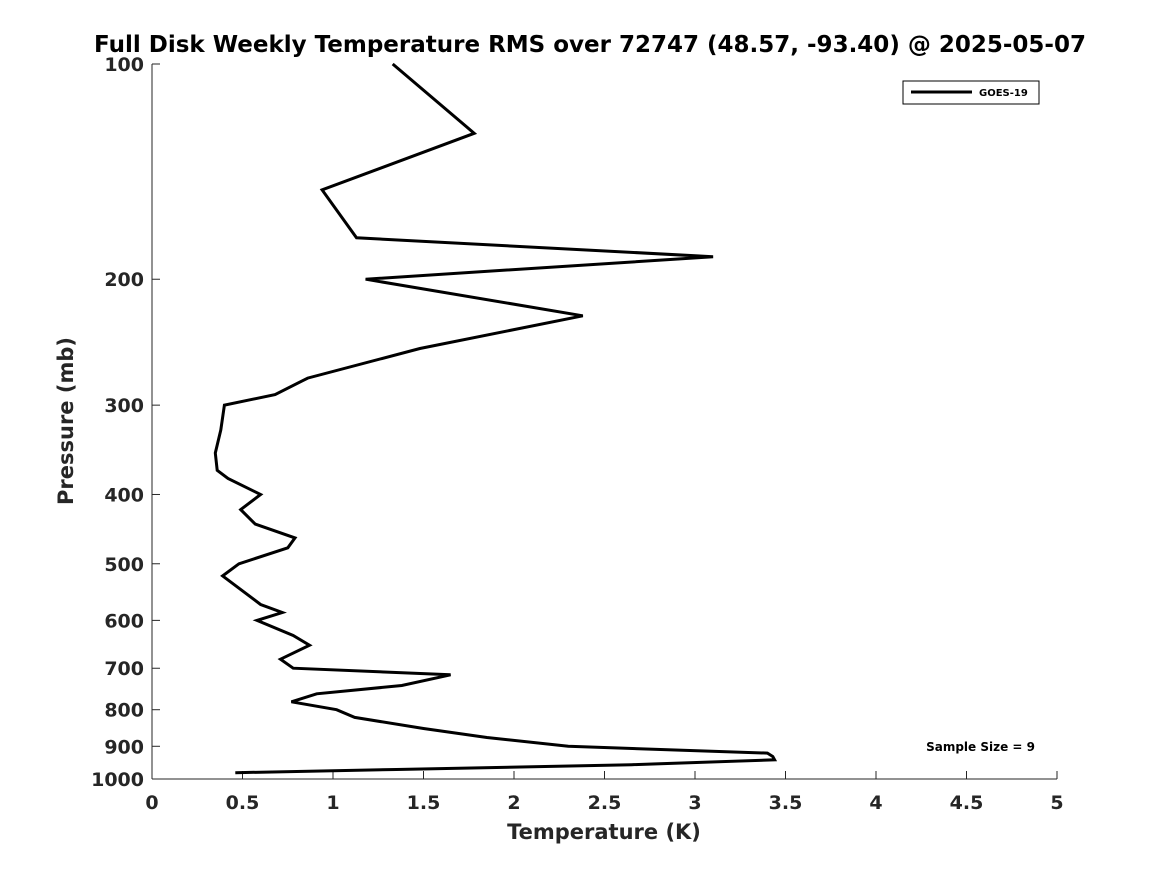 The height and width of the screenshot is (875, 1167). What do you see at coordinates (243, 803) in the screenshot?
I see `x-tick-label: 0.5` at bounding box center [243, 803].